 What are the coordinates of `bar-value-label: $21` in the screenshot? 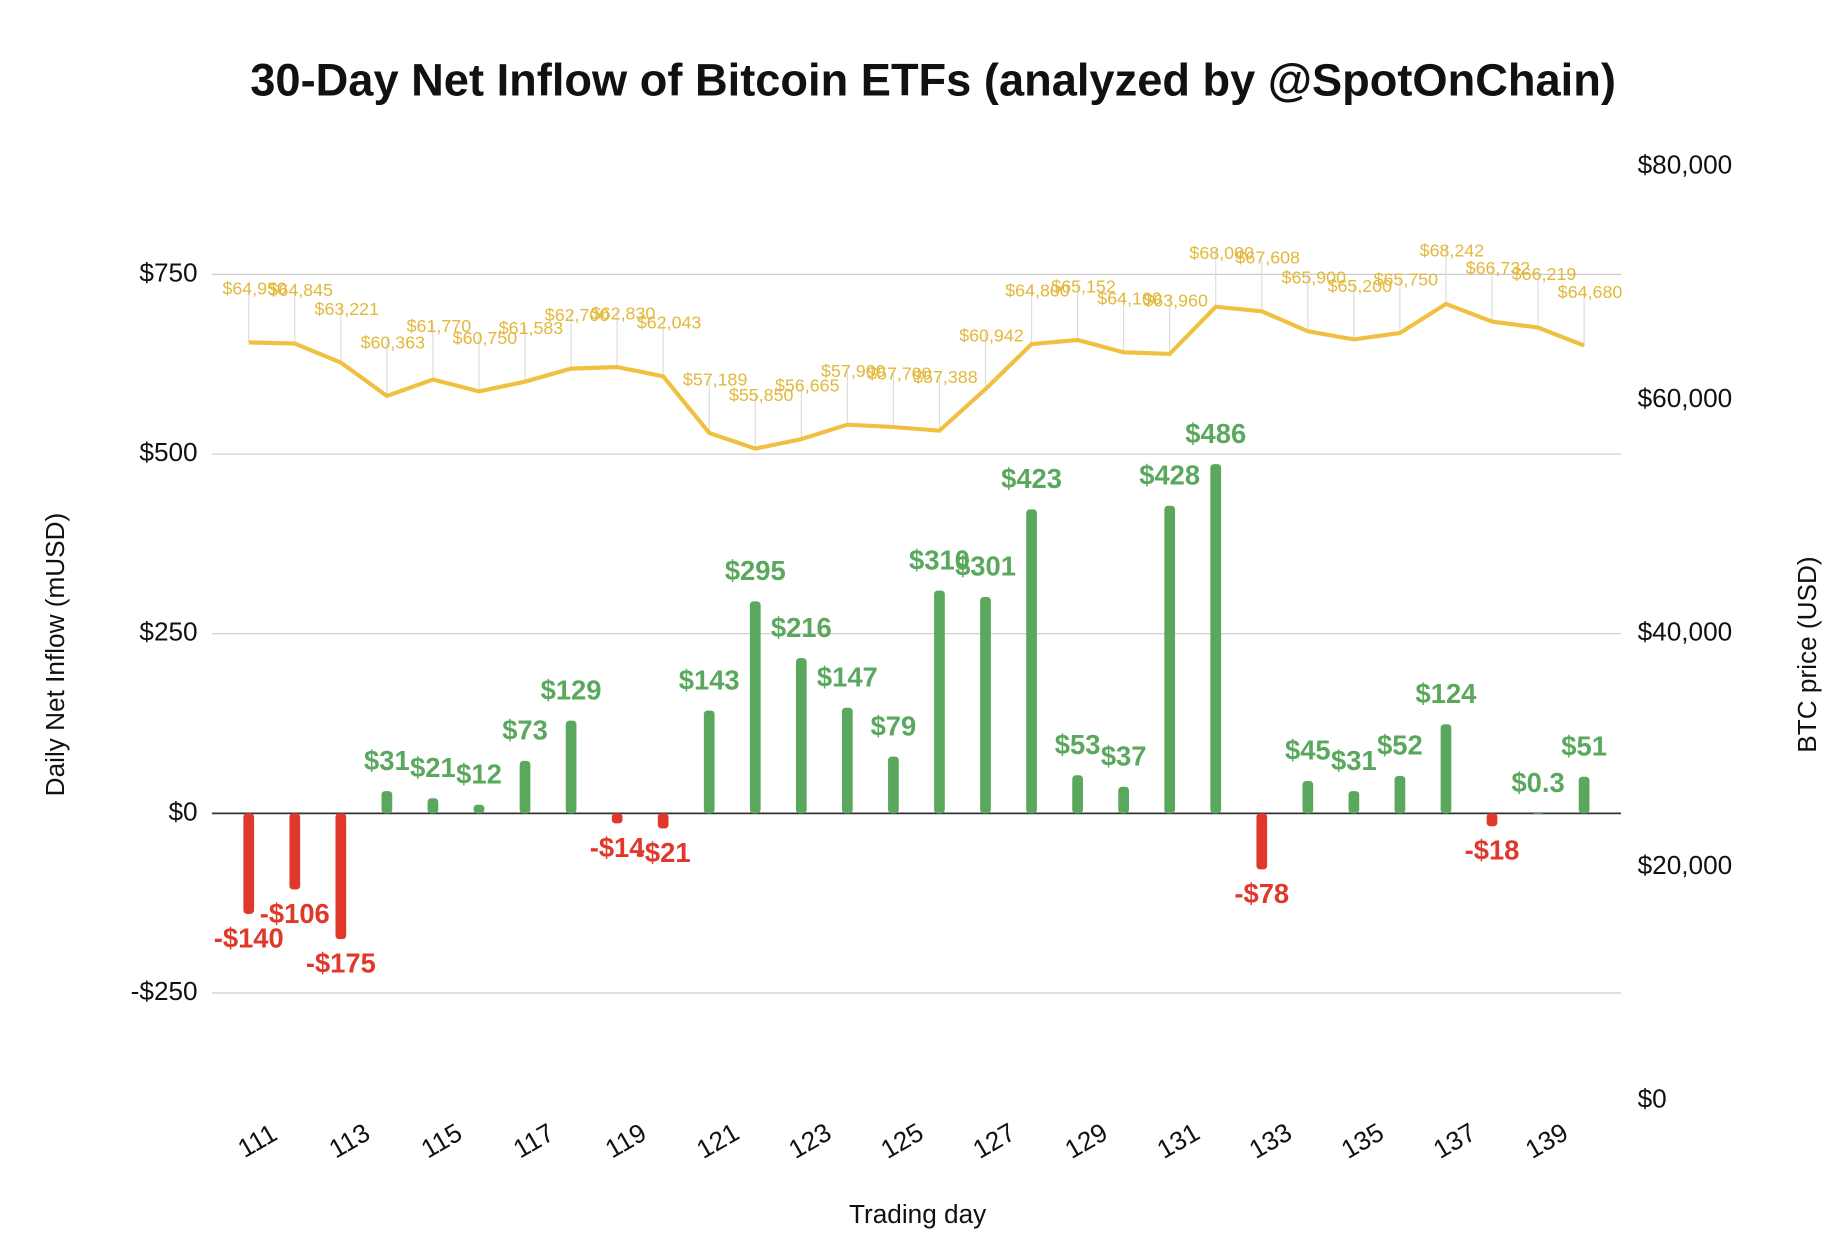 It's located at (433, 767).